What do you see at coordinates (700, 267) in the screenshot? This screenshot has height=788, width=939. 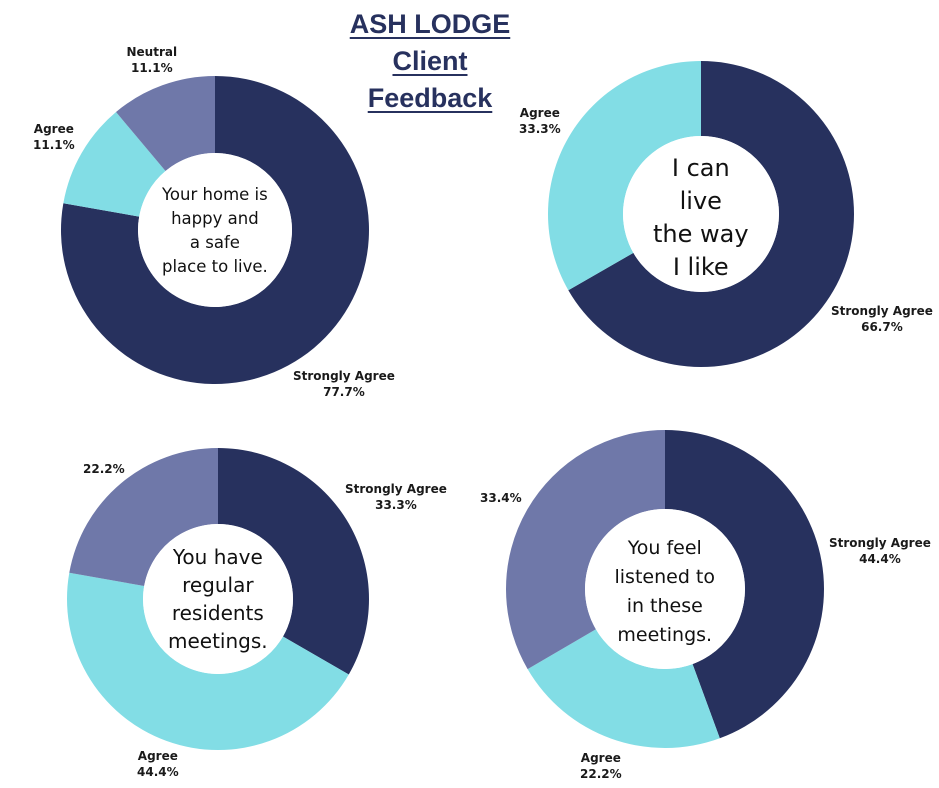 I see `chart-center-title-line: I like` at bounding box center [700, 267].